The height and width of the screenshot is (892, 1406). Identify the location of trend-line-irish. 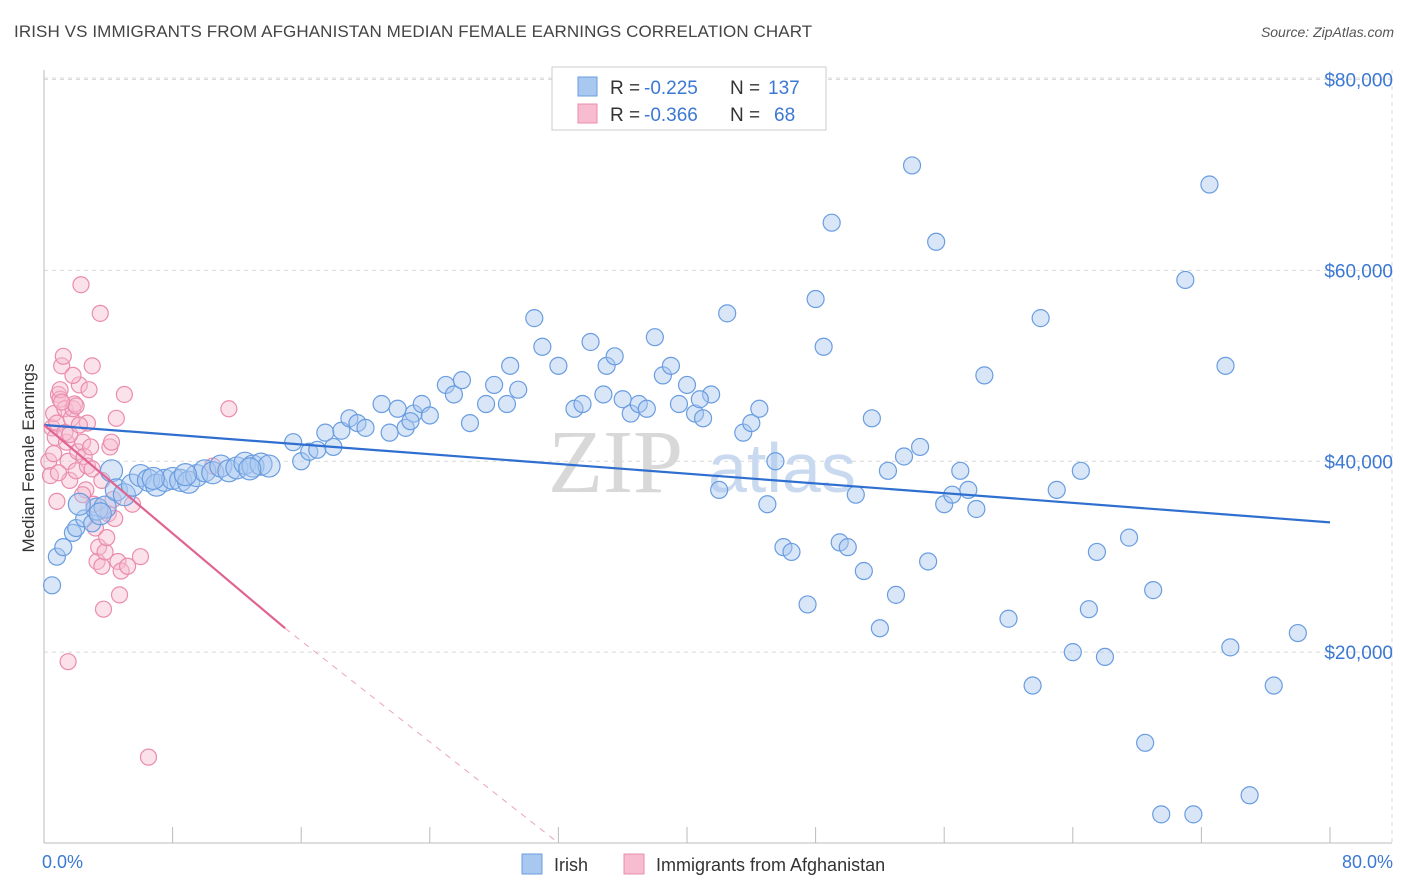
(687, 473).